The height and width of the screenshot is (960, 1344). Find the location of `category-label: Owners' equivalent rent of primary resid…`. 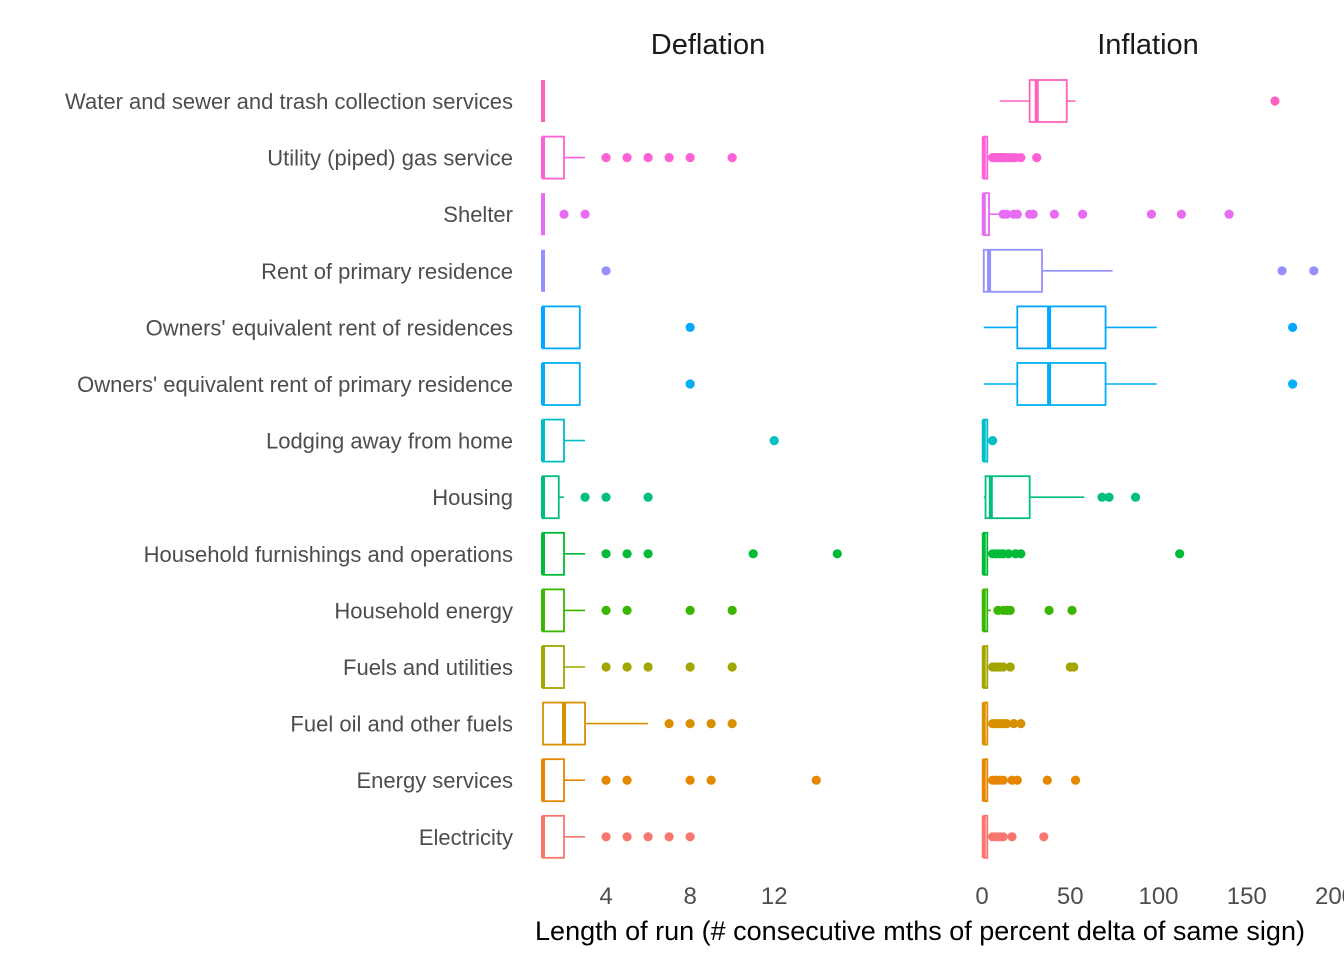

category-label: Owners' equivalent rent of primary resid… is located at coordinates (295, 384).